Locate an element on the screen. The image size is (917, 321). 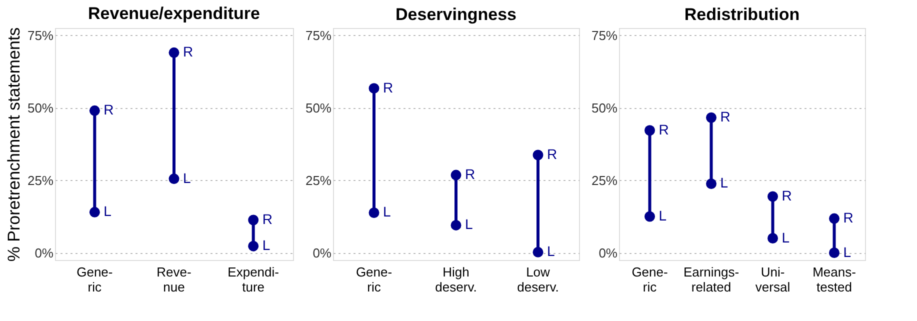
x-tick-label: Means- tested is located at coordinates (834, 279).